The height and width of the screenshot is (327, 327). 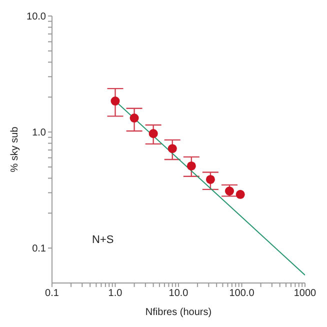 I want to click on x-axis-title: Nfibres (hours), so click(x=178, y=312).